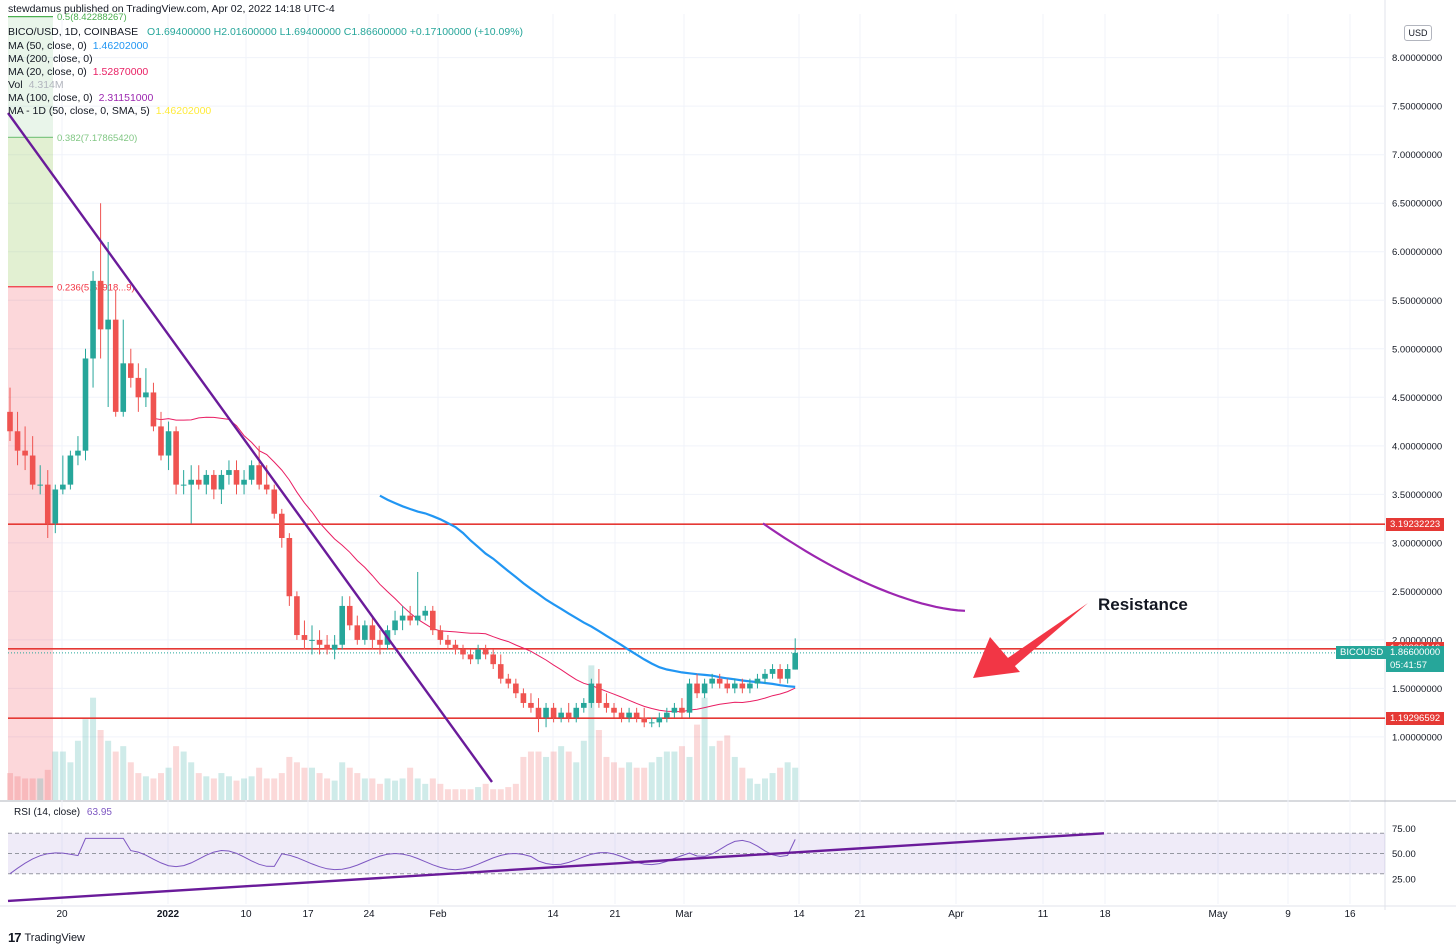 The image size is (1456, 951). Describe the element at coordinates (80, 98) in the screenshot. I see `indicator-row: MA (100, close, 0) 2.31151000` at that location.